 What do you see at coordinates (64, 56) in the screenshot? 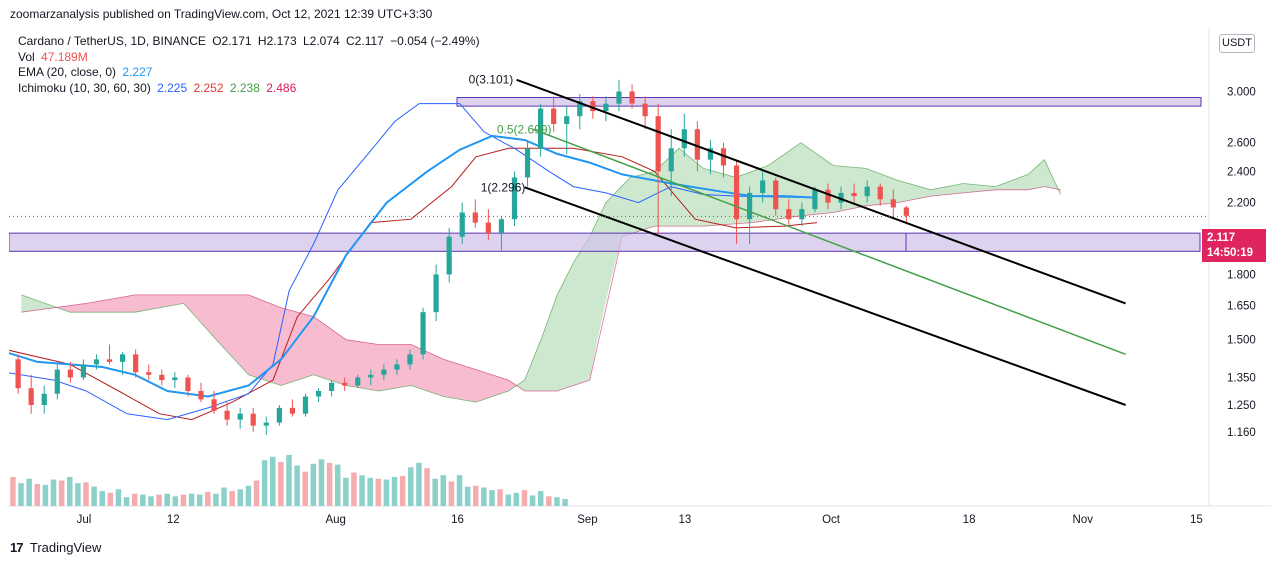
I see `legend-vol-value: 47.189M` at bounding box center [64, 56].